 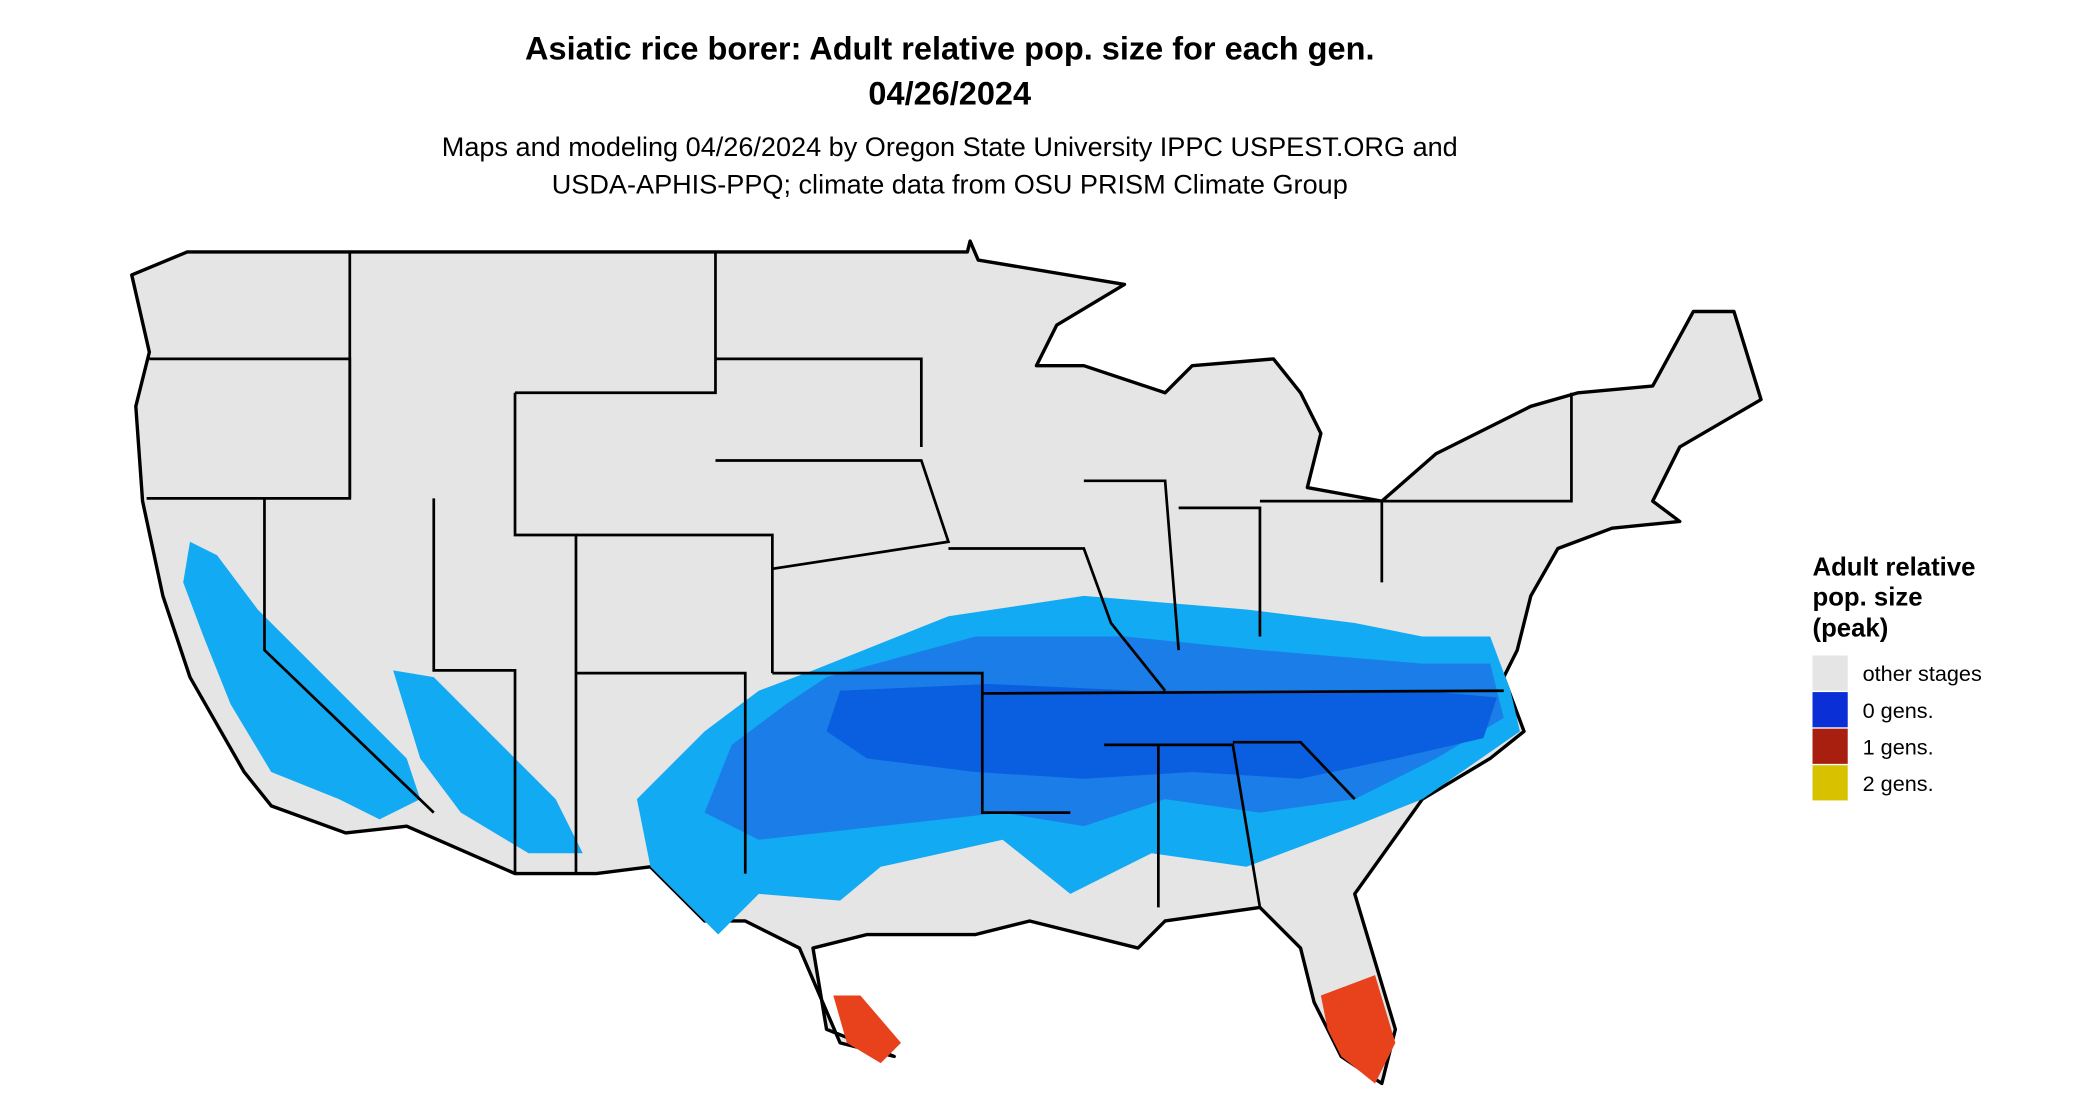 I want to click on florida-red-region, so click(x=1358, y=1029).